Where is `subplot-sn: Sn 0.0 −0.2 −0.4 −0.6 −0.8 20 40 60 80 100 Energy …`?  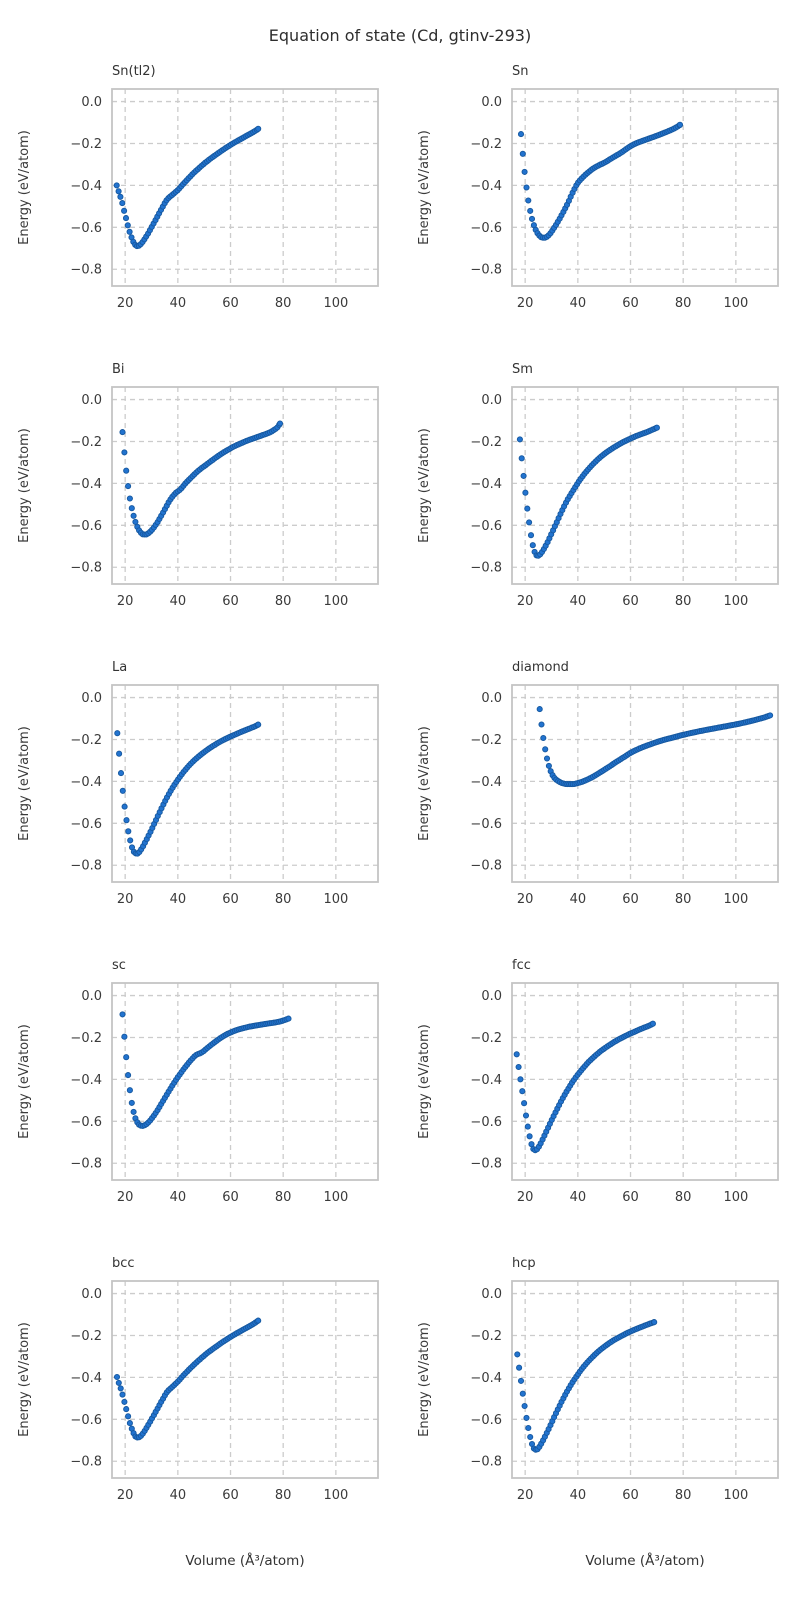
subplot-sn: Sn 0.0 −0.2 −0.4 −0.6 −0.8 20 40 60 80 100 Energy … is located at coordinates (600, 204).